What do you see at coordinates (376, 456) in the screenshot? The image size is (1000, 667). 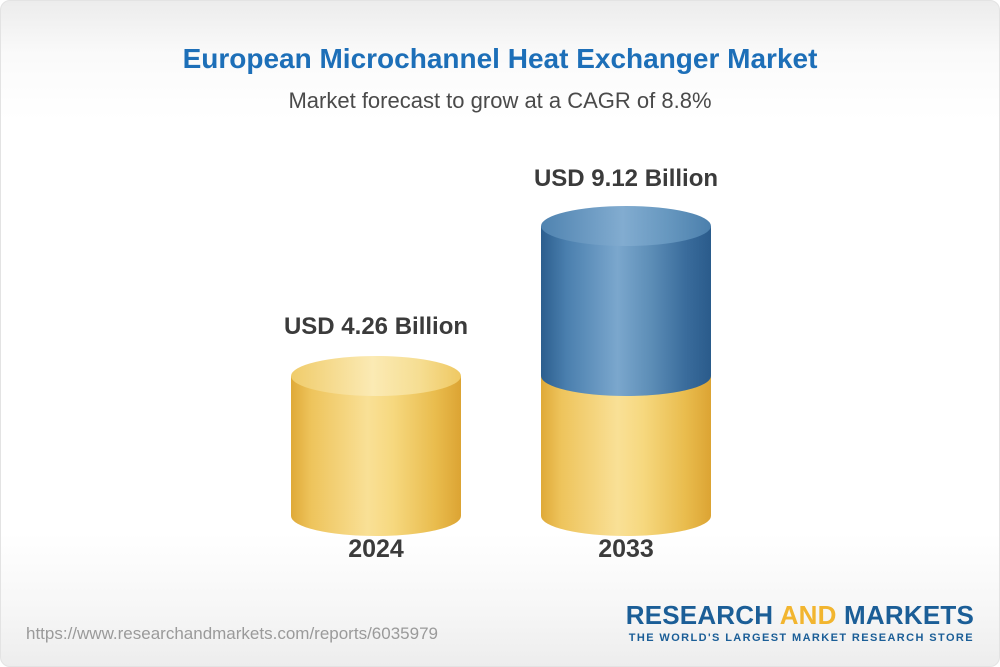 I see `bar-2024-cylinder-body` at bounding box center [376, 456].